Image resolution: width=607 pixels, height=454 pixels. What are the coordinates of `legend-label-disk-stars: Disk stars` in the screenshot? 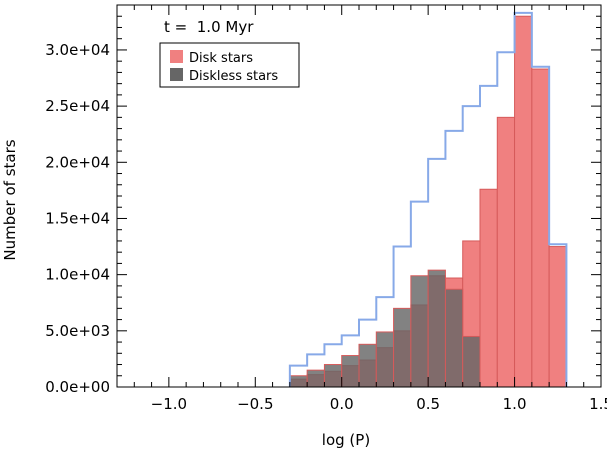 It's located at (221, 58).